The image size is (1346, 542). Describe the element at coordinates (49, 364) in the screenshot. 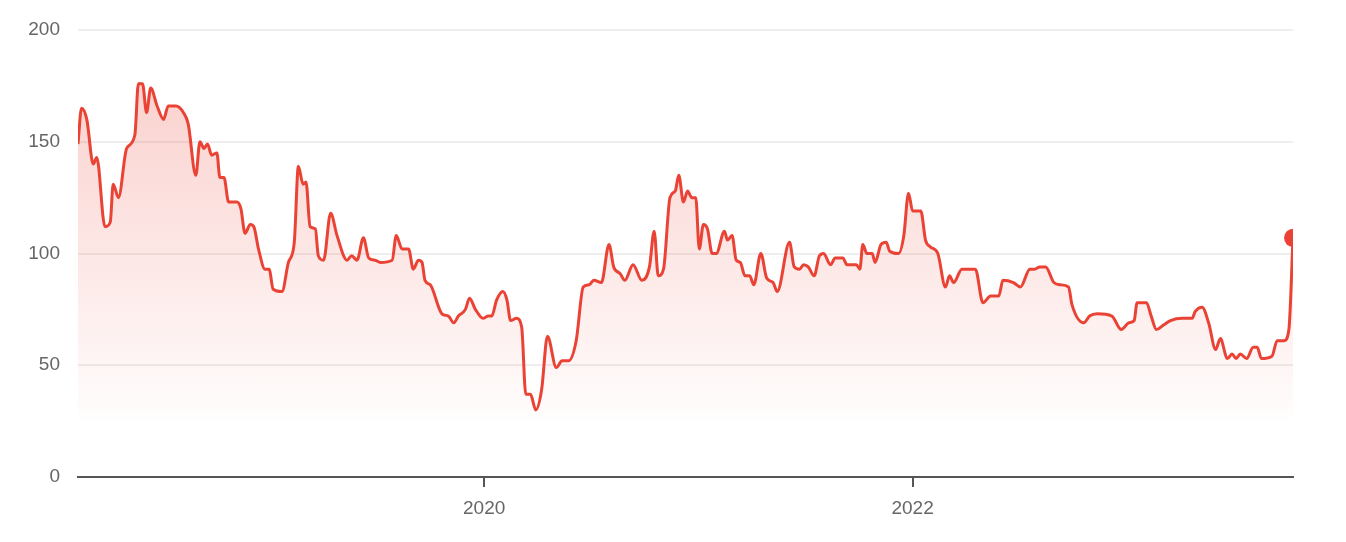

I see `y-tick-label: 50` at that location.